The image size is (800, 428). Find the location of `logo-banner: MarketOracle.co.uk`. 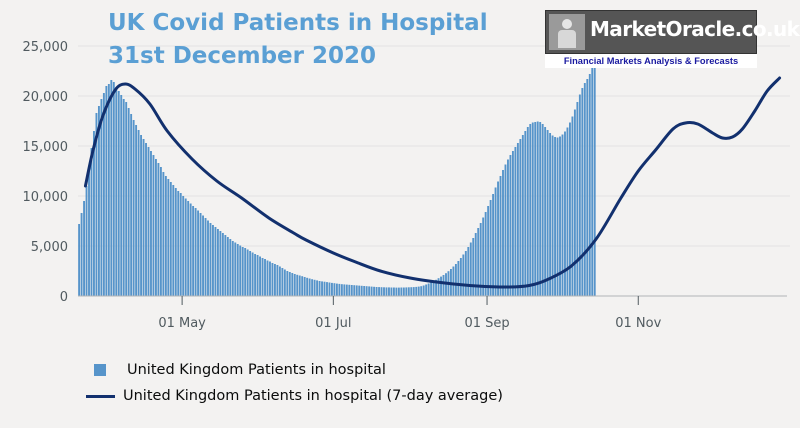

logo-banner: MarketOracle.co.uk is located at coordinates (672, 32).